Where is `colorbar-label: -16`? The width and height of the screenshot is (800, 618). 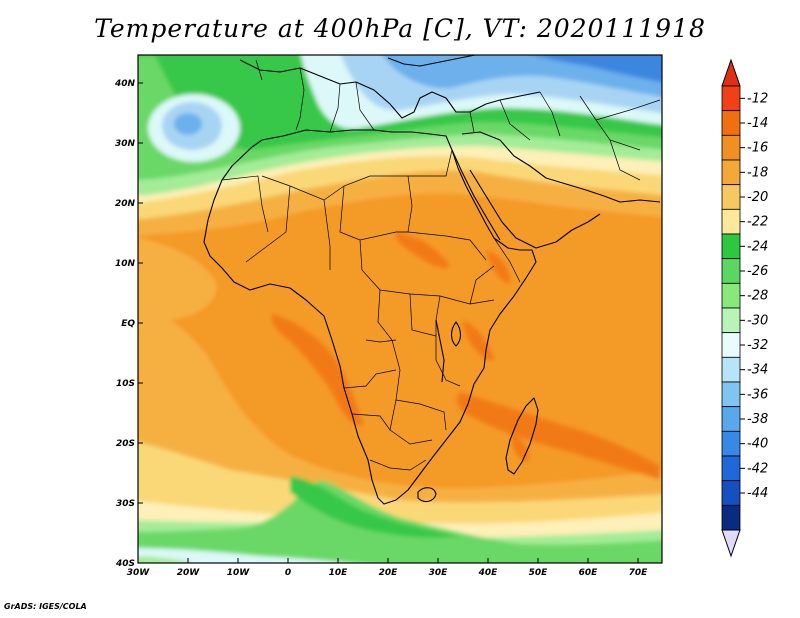 colorbar-label: -16 is located at coordinates (757, 148).